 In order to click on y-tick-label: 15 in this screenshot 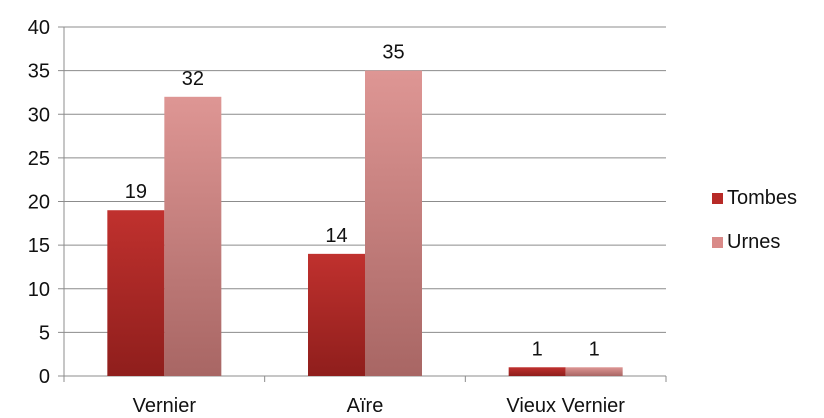, I will do `click(39, 246)`.